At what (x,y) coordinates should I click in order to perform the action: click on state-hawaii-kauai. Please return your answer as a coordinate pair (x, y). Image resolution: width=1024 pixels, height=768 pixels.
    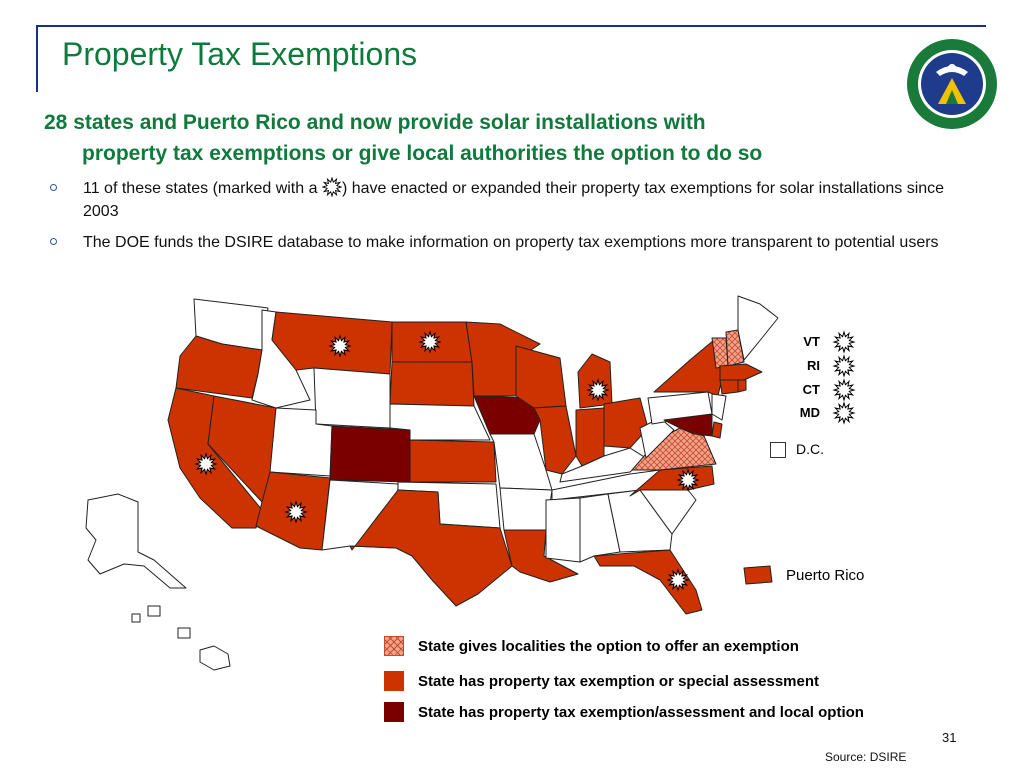
    Looking at the image, I should click on (136, 618).